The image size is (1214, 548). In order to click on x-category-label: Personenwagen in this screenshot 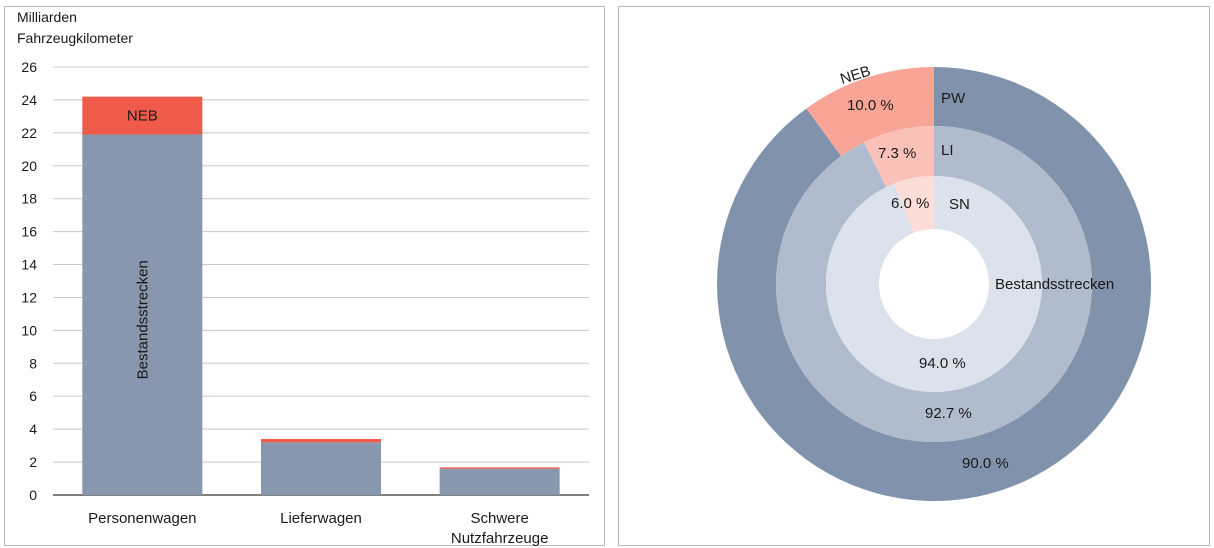, I will do `click(142, 518)`.